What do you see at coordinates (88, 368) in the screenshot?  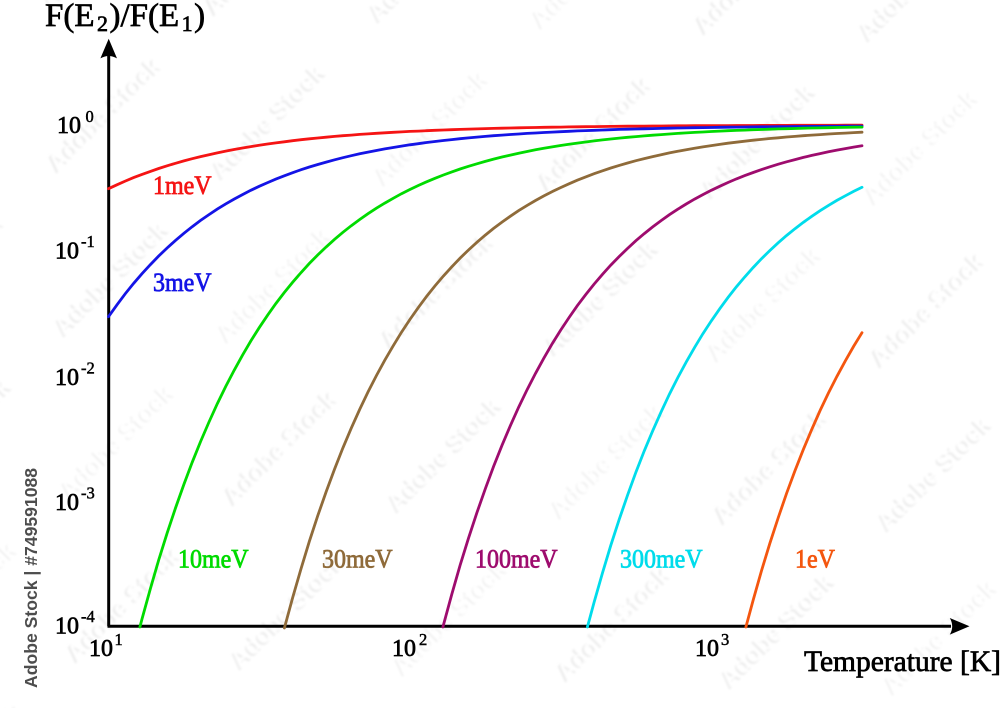 I see `svg-text: -2` at bounding box center [88, 368].